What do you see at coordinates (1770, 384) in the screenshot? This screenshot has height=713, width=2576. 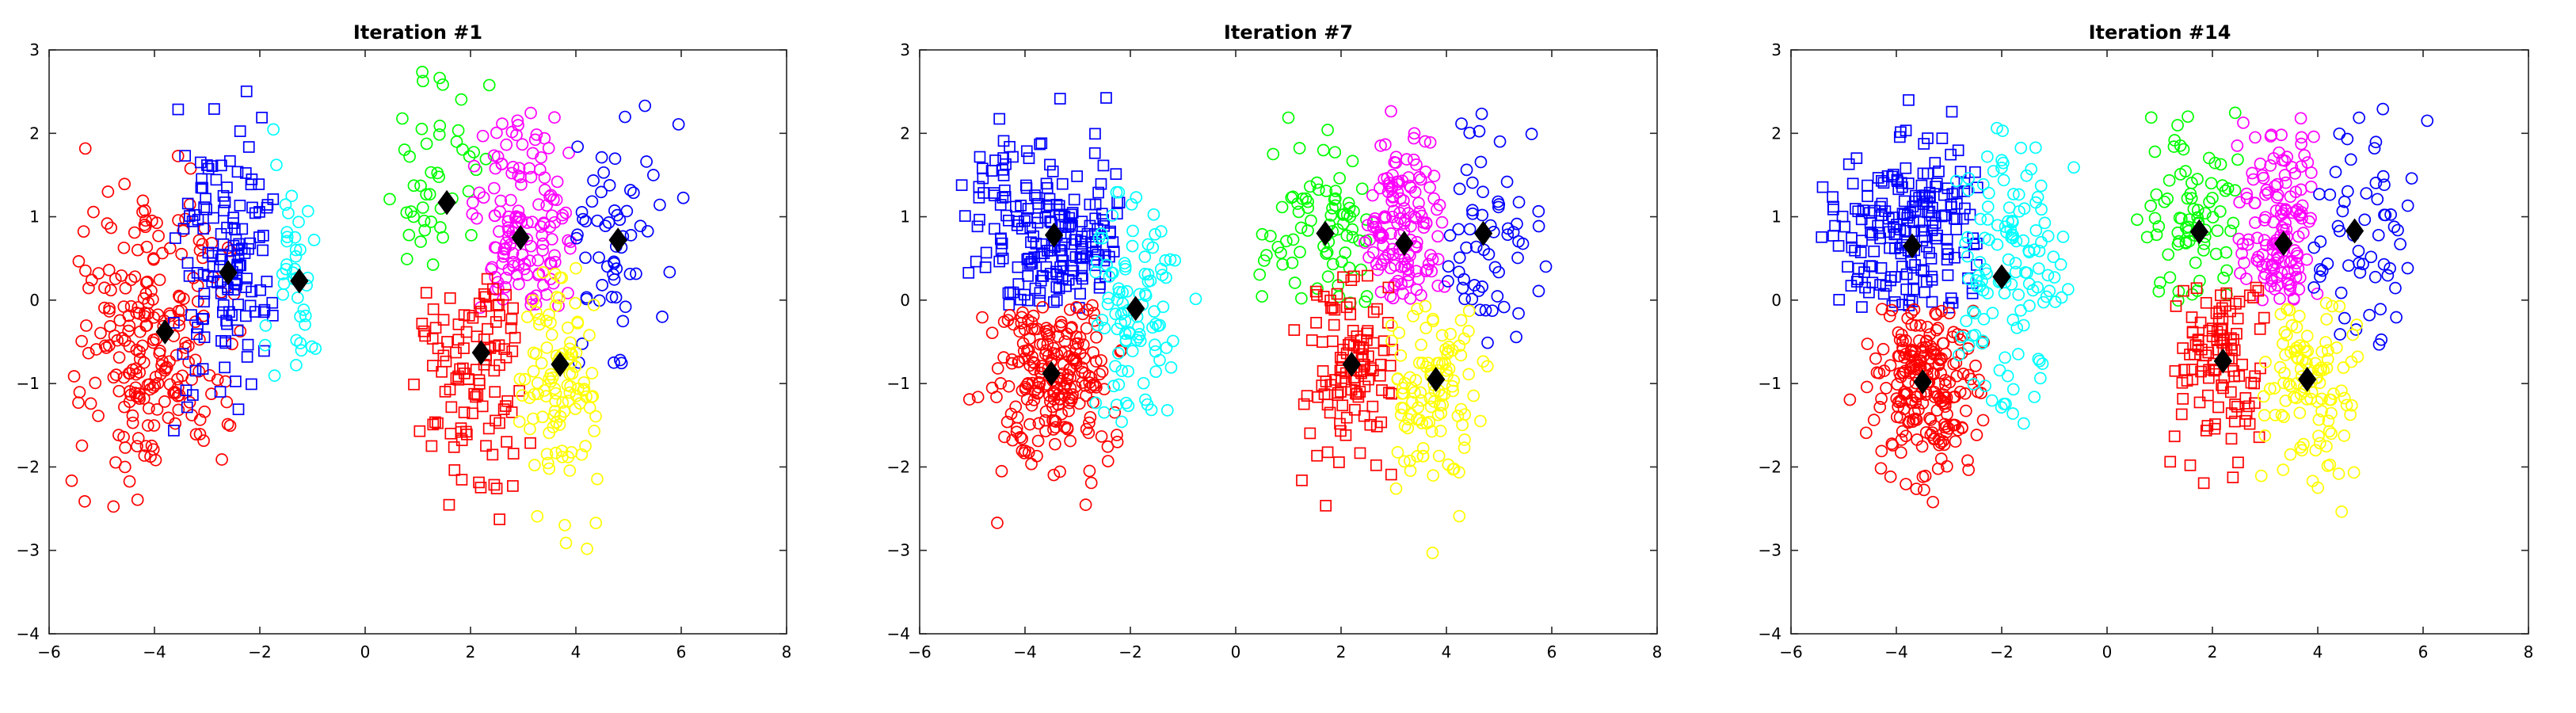 I see `y-tick-label: −1` at bounding box center [1770, 384].